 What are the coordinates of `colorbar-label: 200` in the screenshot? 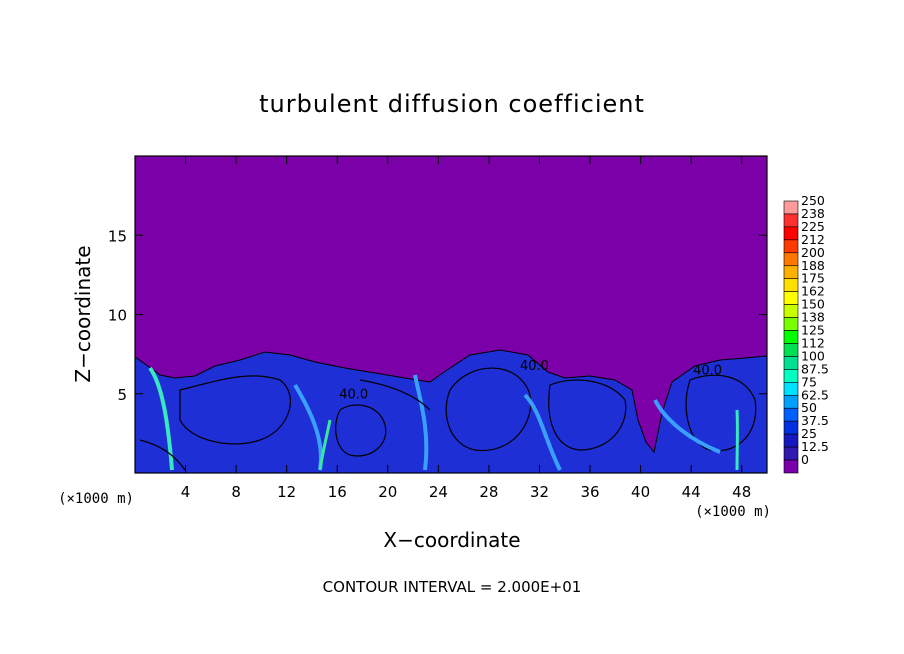 It's located at (813, 252).